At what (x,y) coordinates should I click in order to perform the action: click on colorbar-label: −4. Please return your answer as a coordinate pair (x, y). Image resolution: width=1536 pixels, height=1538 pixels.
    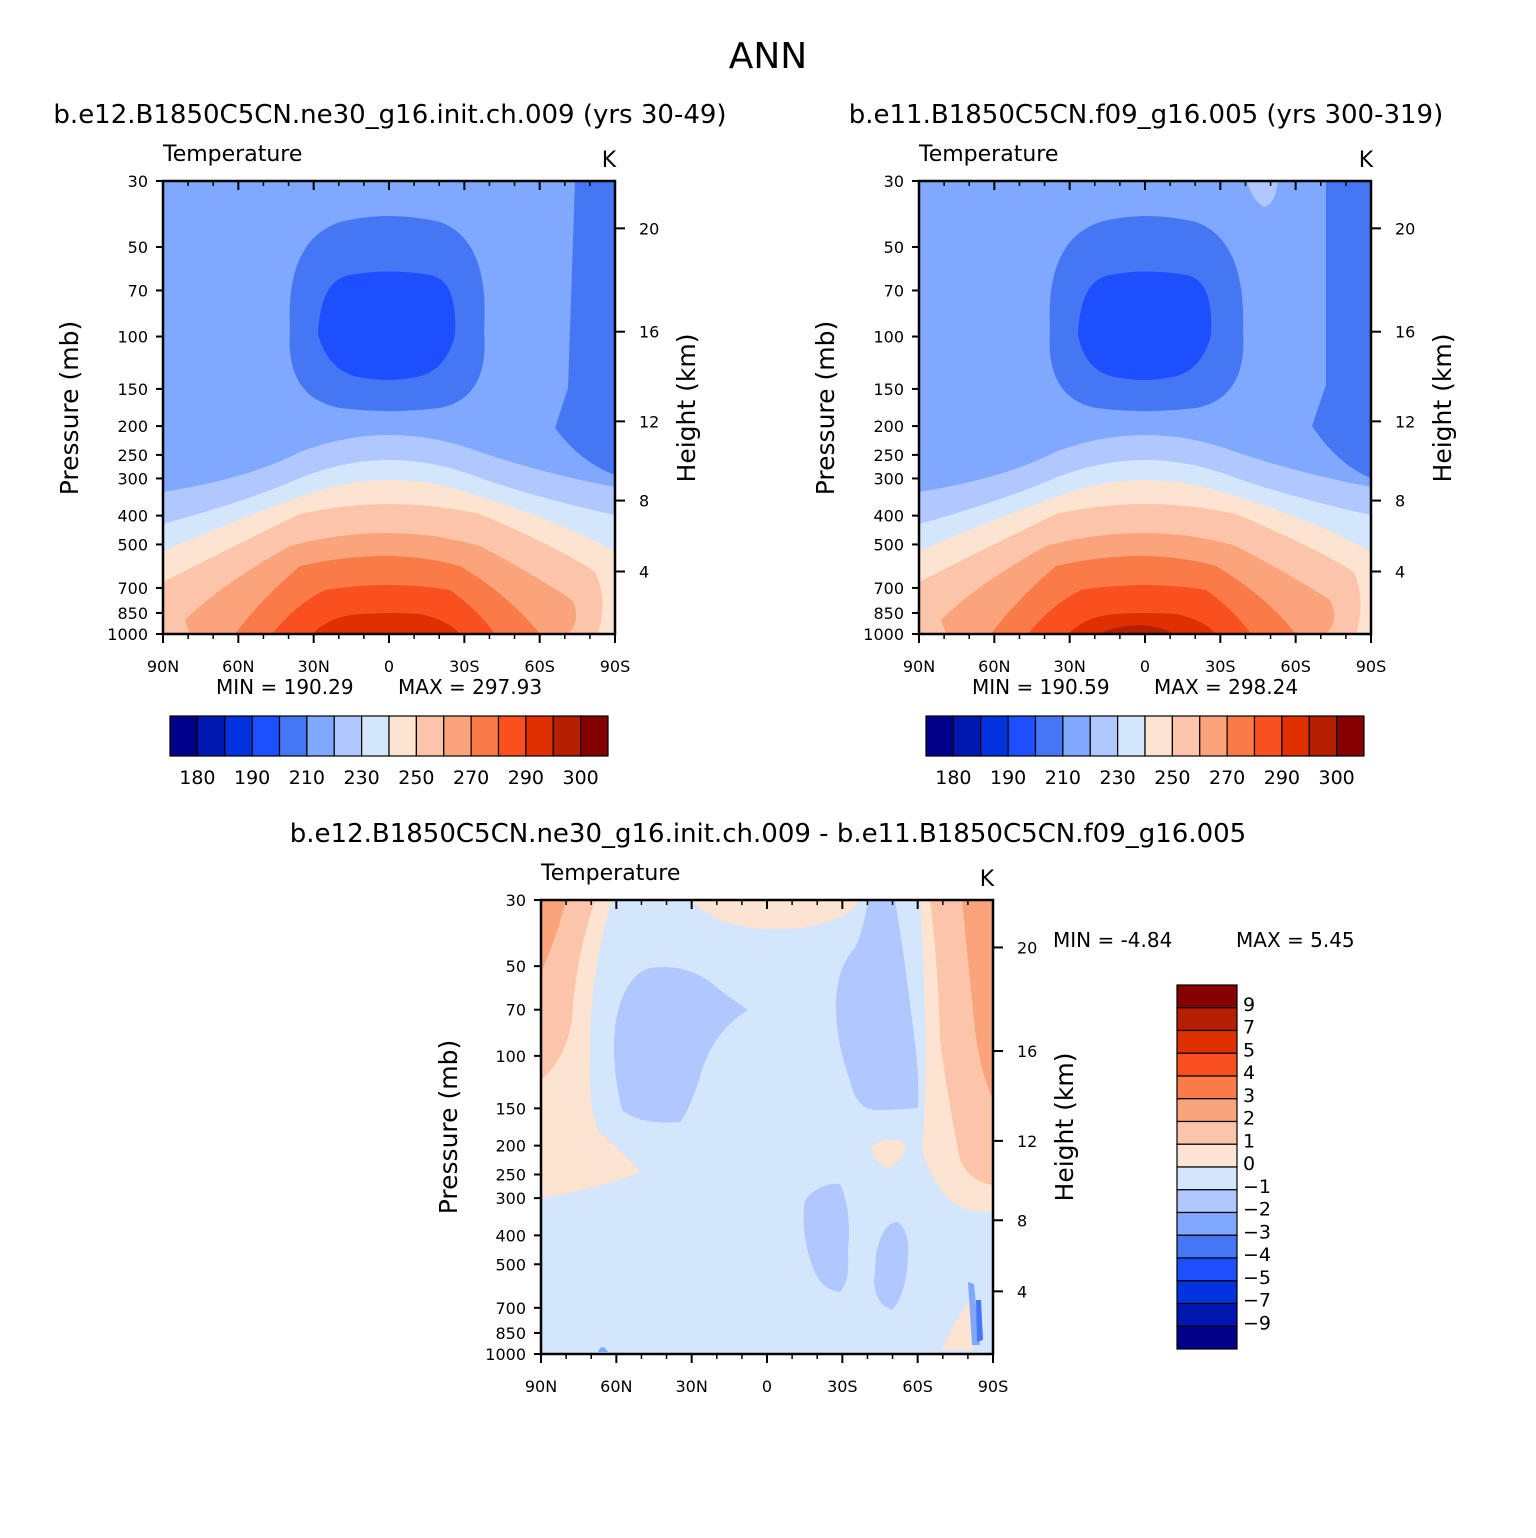
    Looking at the image, I should click on (1257, 1255).